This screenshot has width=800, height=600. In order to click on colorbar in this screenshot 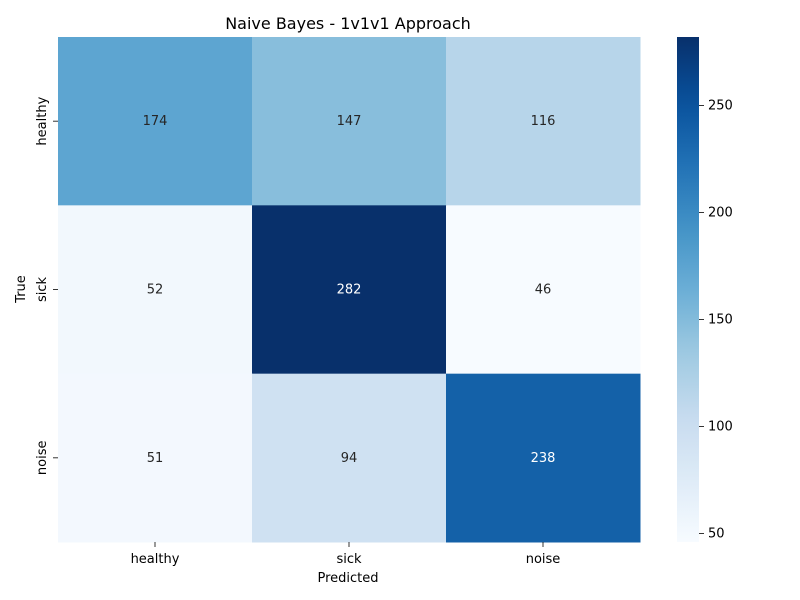, I will do `click(688, 289)`.